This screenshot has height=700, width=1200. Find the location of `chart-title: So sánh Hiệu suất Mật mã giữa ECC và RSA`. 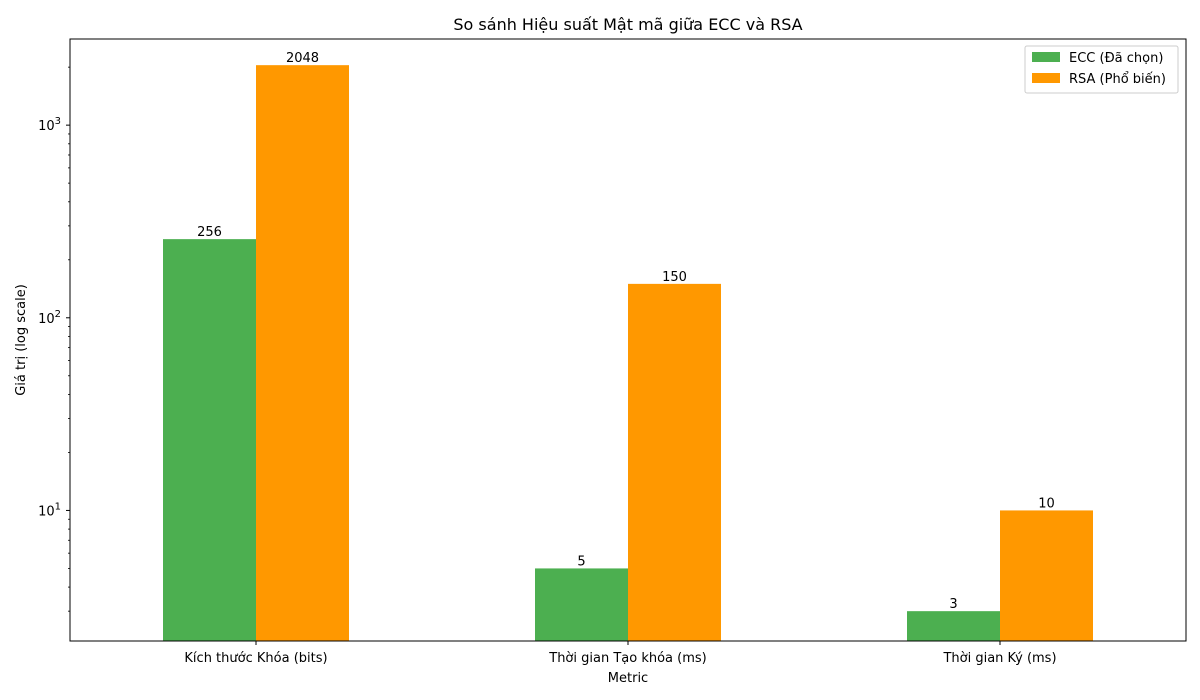

chart-title: So sánh Hiệu suất Mật mã giữa ECC và RSA is located at coordinates (627, 24).